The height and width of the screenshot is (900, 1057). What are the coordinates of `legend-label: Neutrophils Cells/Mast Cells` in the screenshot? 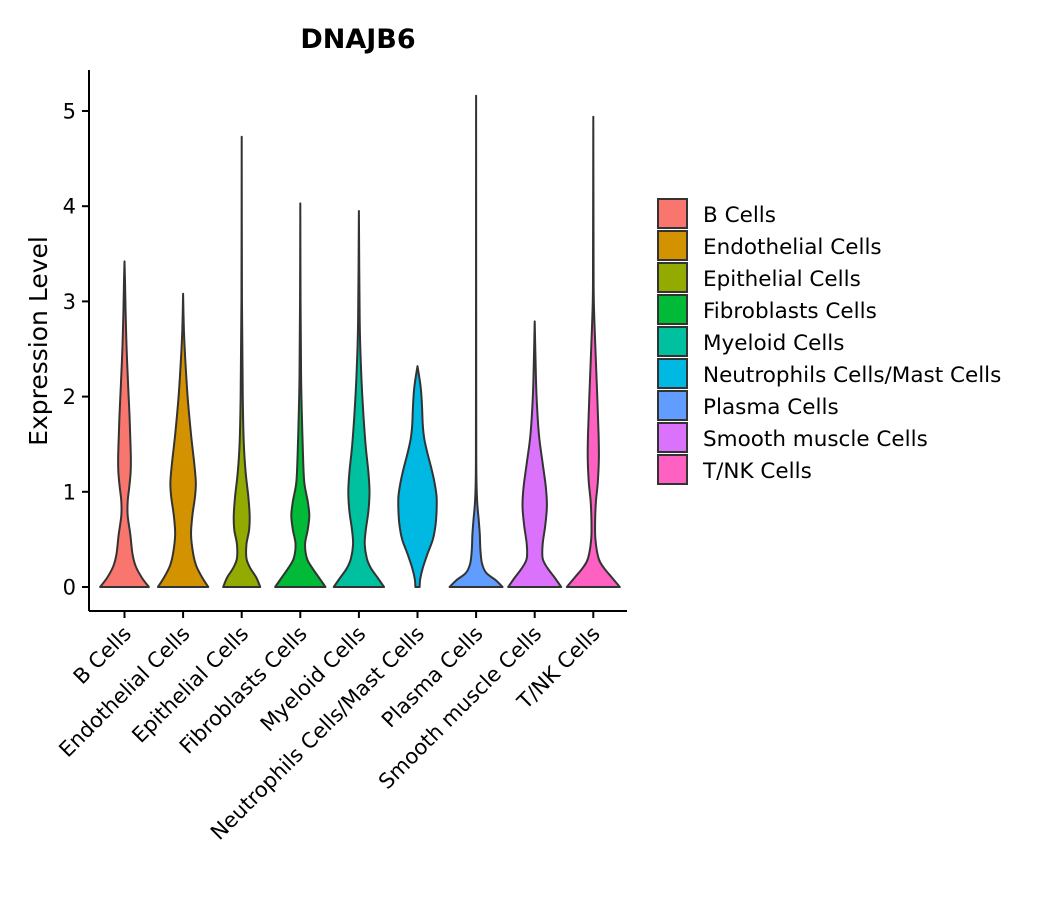 It's located at (852, 375).